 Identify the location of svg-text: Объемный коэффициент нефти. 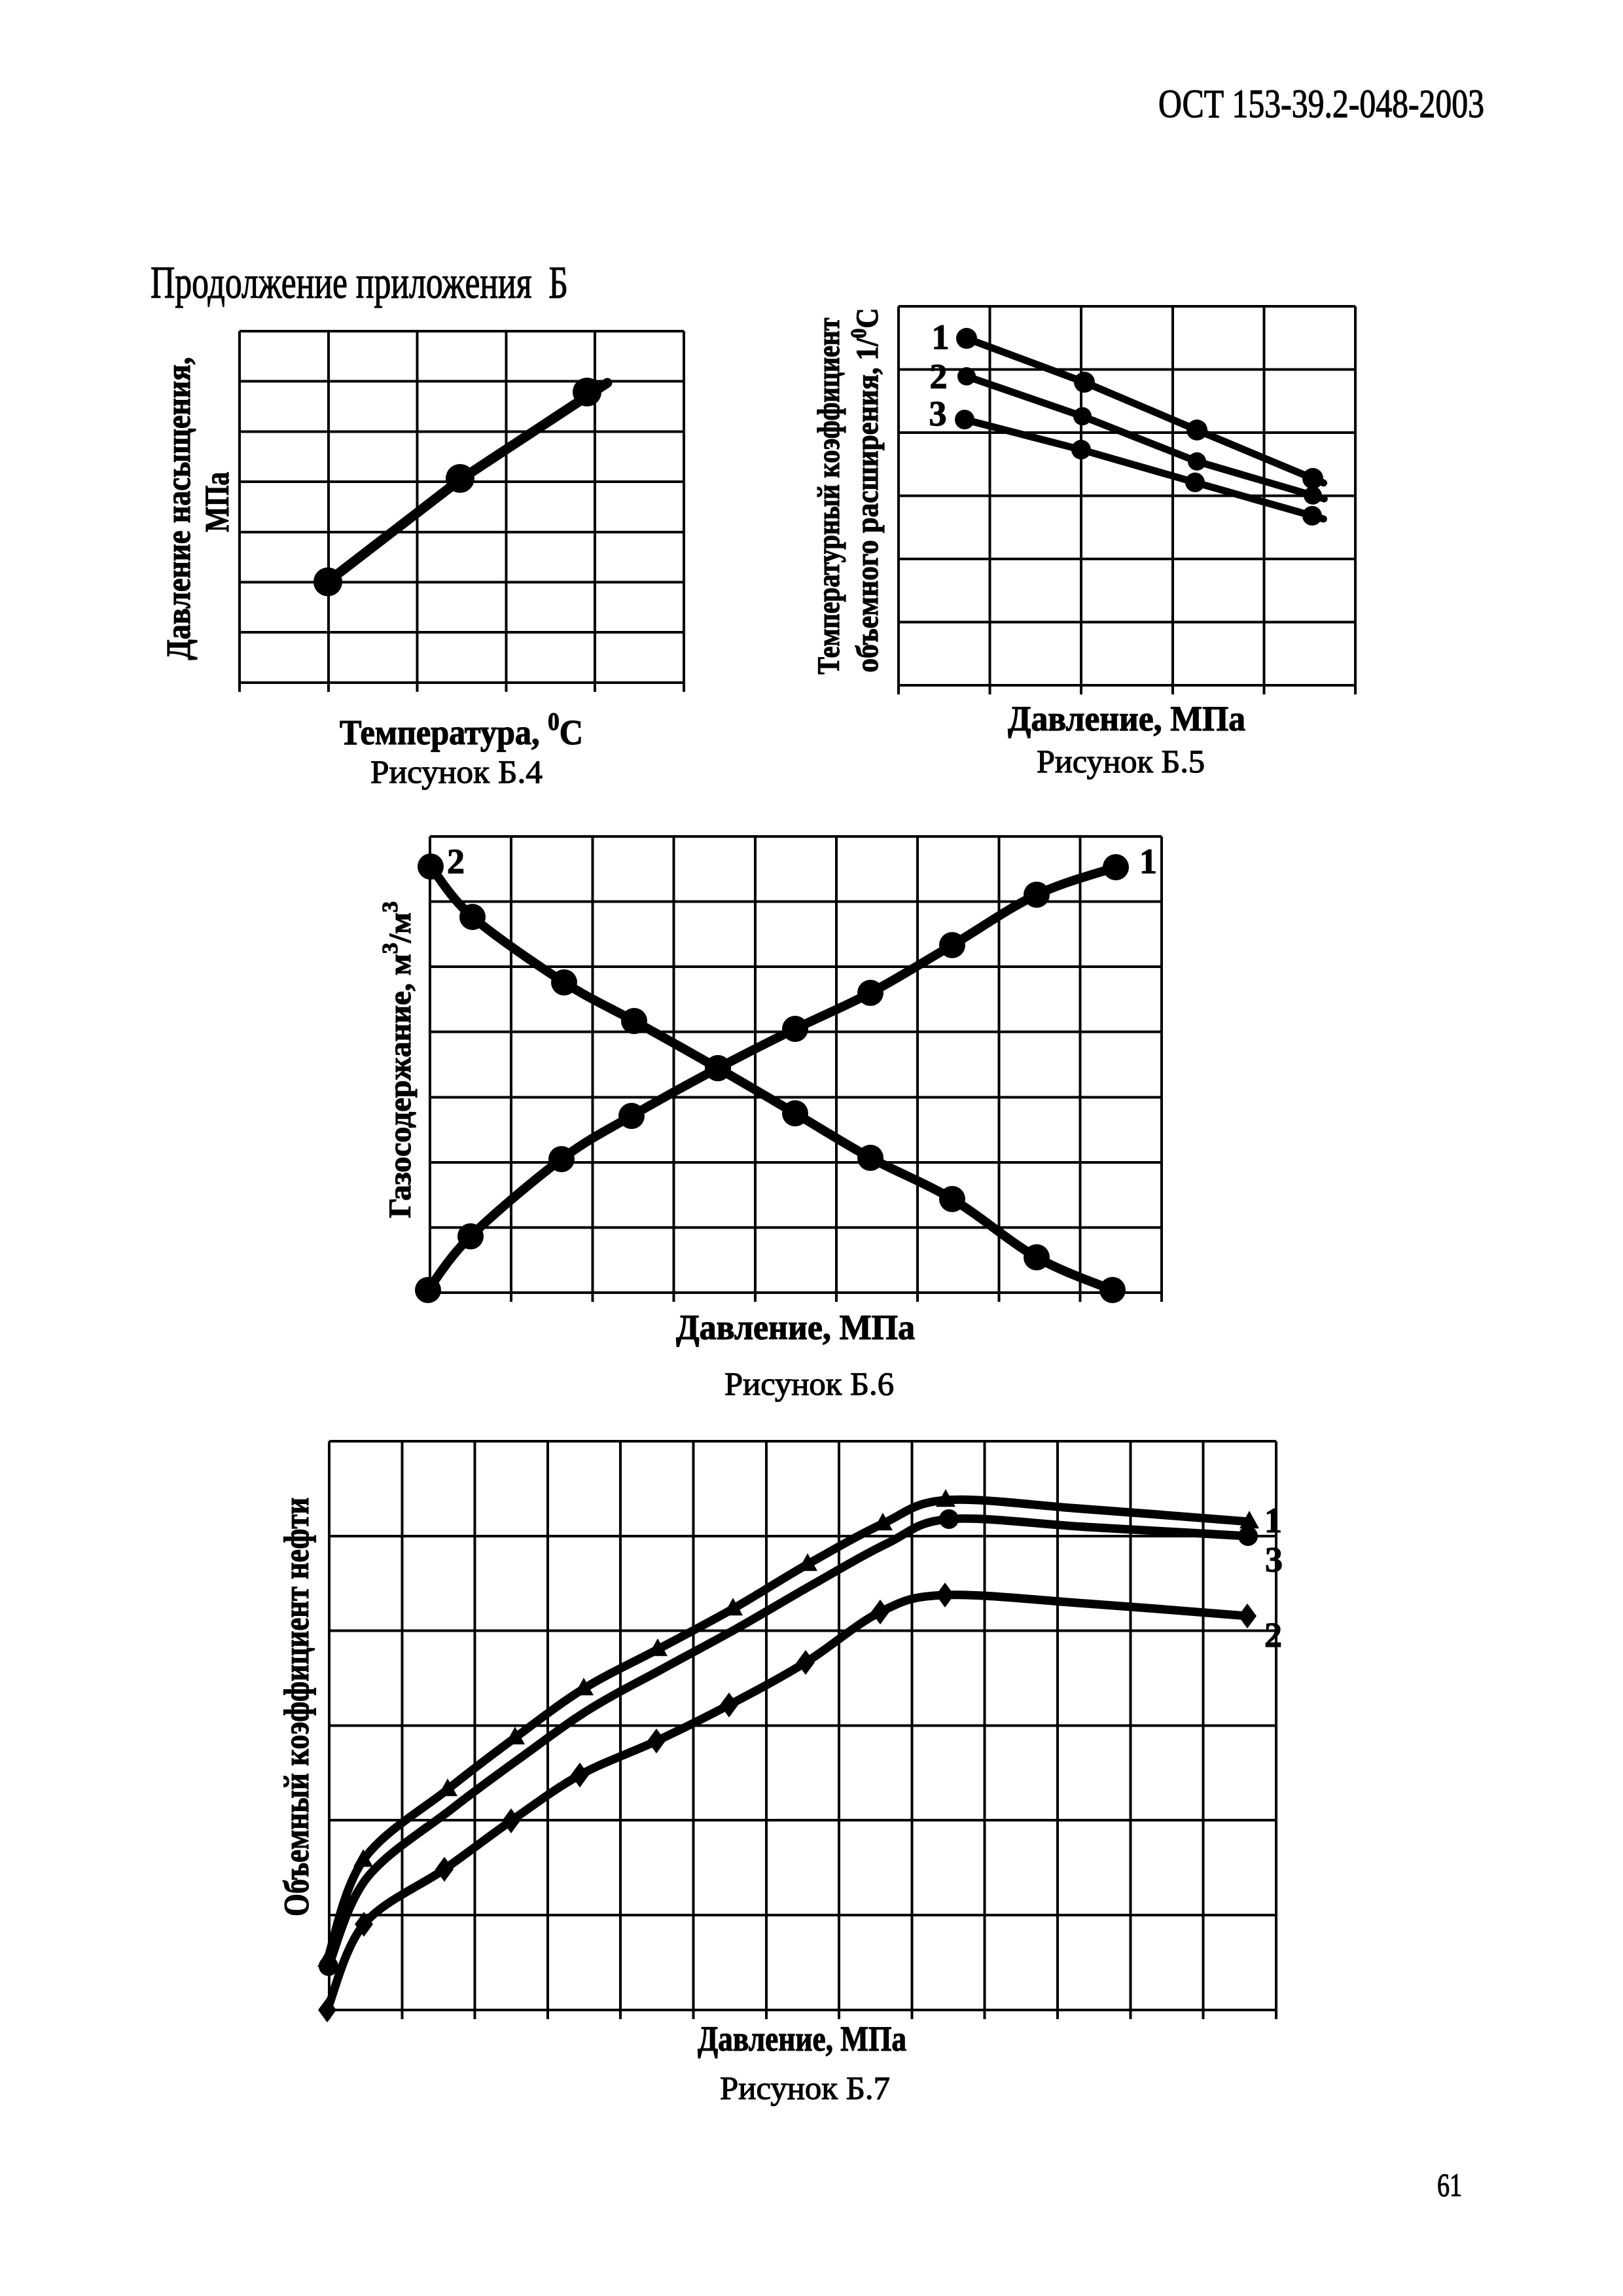
(296, 1707).